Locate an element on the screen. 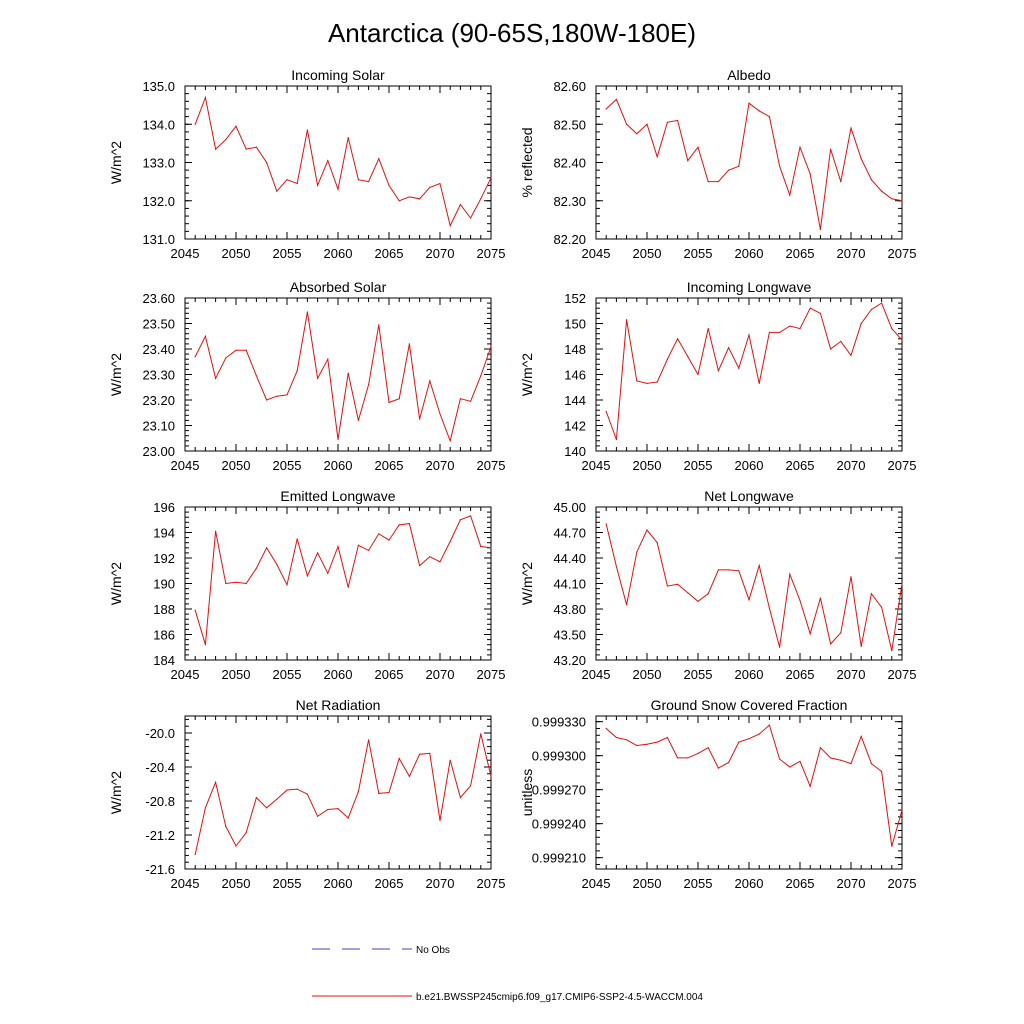 Image resolution: width=1024 pixels, height=1024 pixels. ground-snow-covered-fraction-ytick-label: 0.999210 is located at coordinates (559, 858).